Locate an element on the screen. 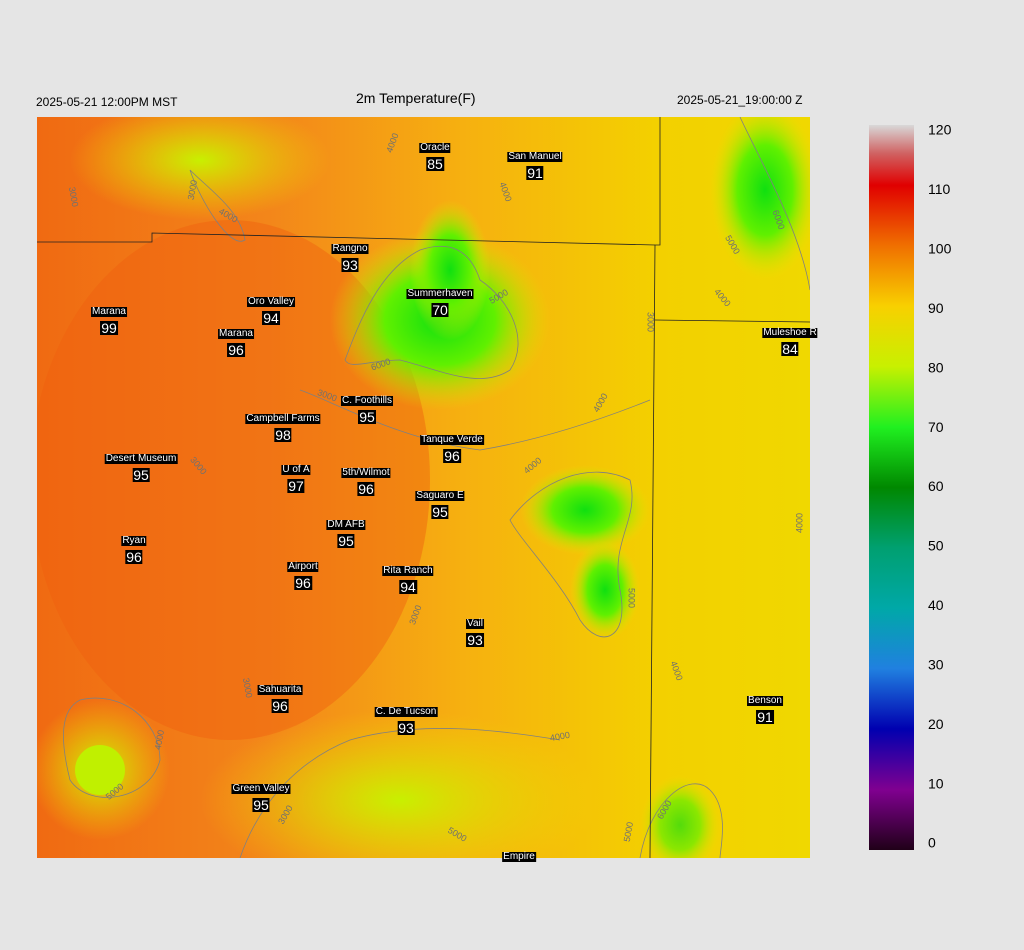 Image resolution: width=1024 pixels, height=950 pixels. valid-time-local: 2025-05-21 12:00PM MST is located at coordinates (107, 102).